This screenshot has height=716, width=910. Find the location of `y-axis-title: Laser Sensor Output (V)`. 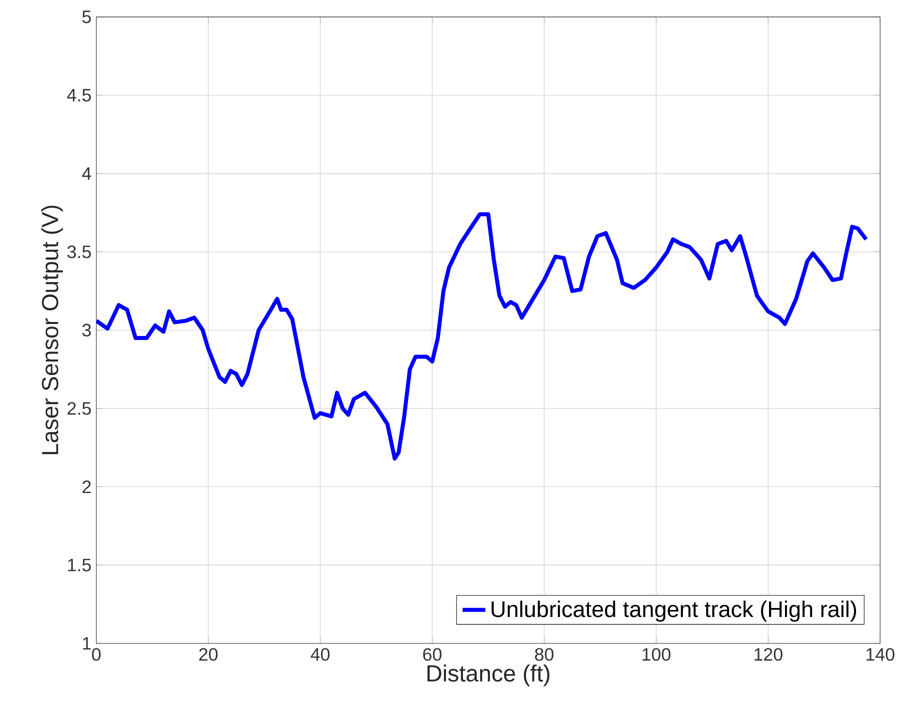

y-axis-title: Laser Sensor Output (V) is located at coordinates (52, 330).